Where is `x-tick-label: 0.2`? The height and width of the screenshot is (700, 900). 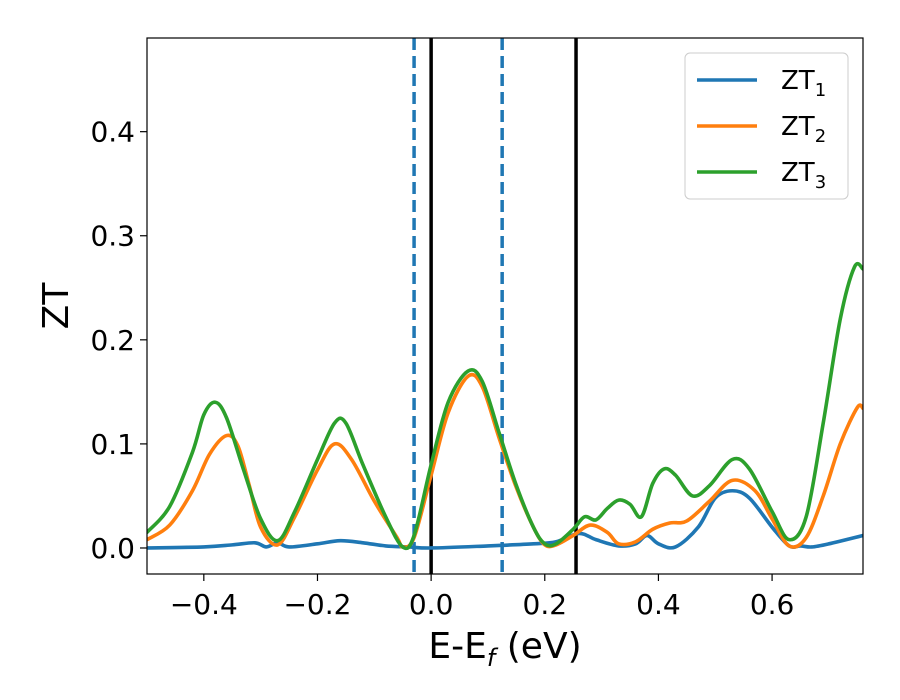
x-tick-label: 0.2 is located at coordinates (545, 604).